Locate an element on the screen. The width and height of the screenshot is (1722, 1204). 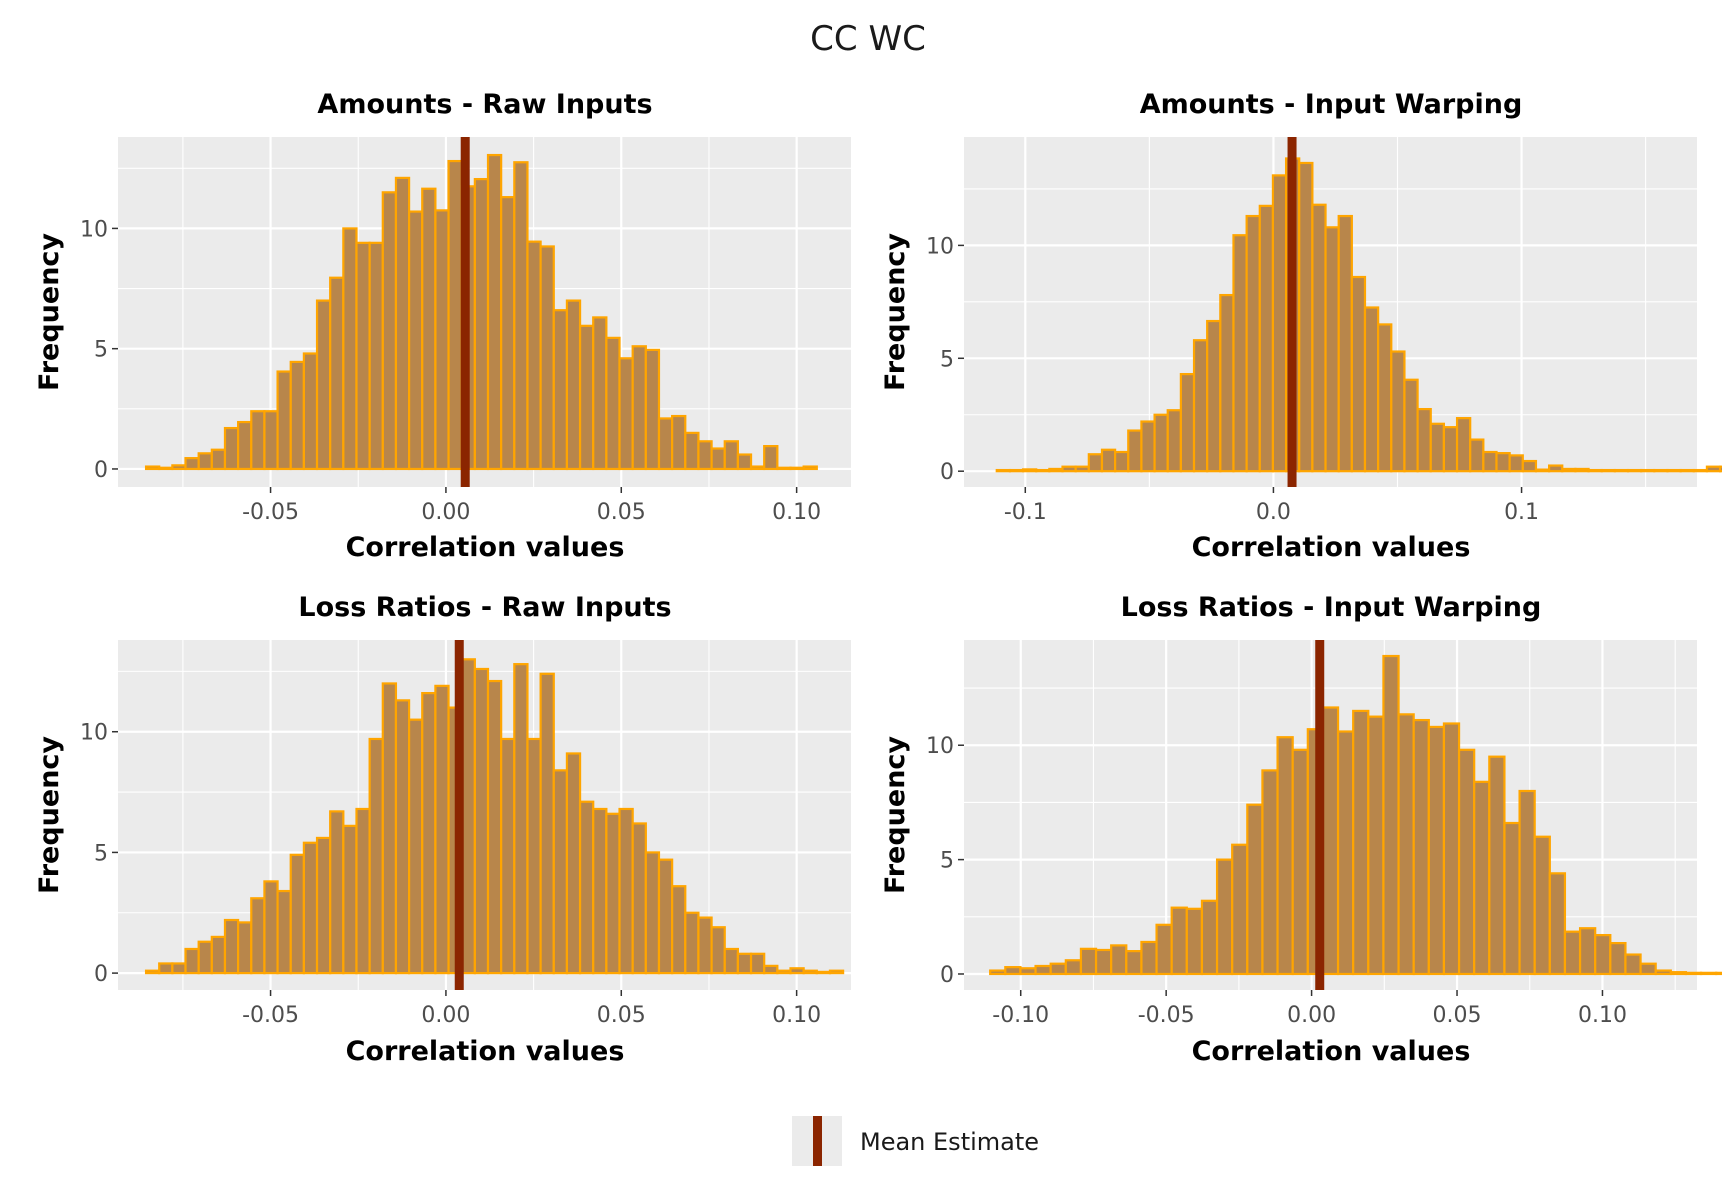
histogram-bars is located at coordinates (1355, 815).